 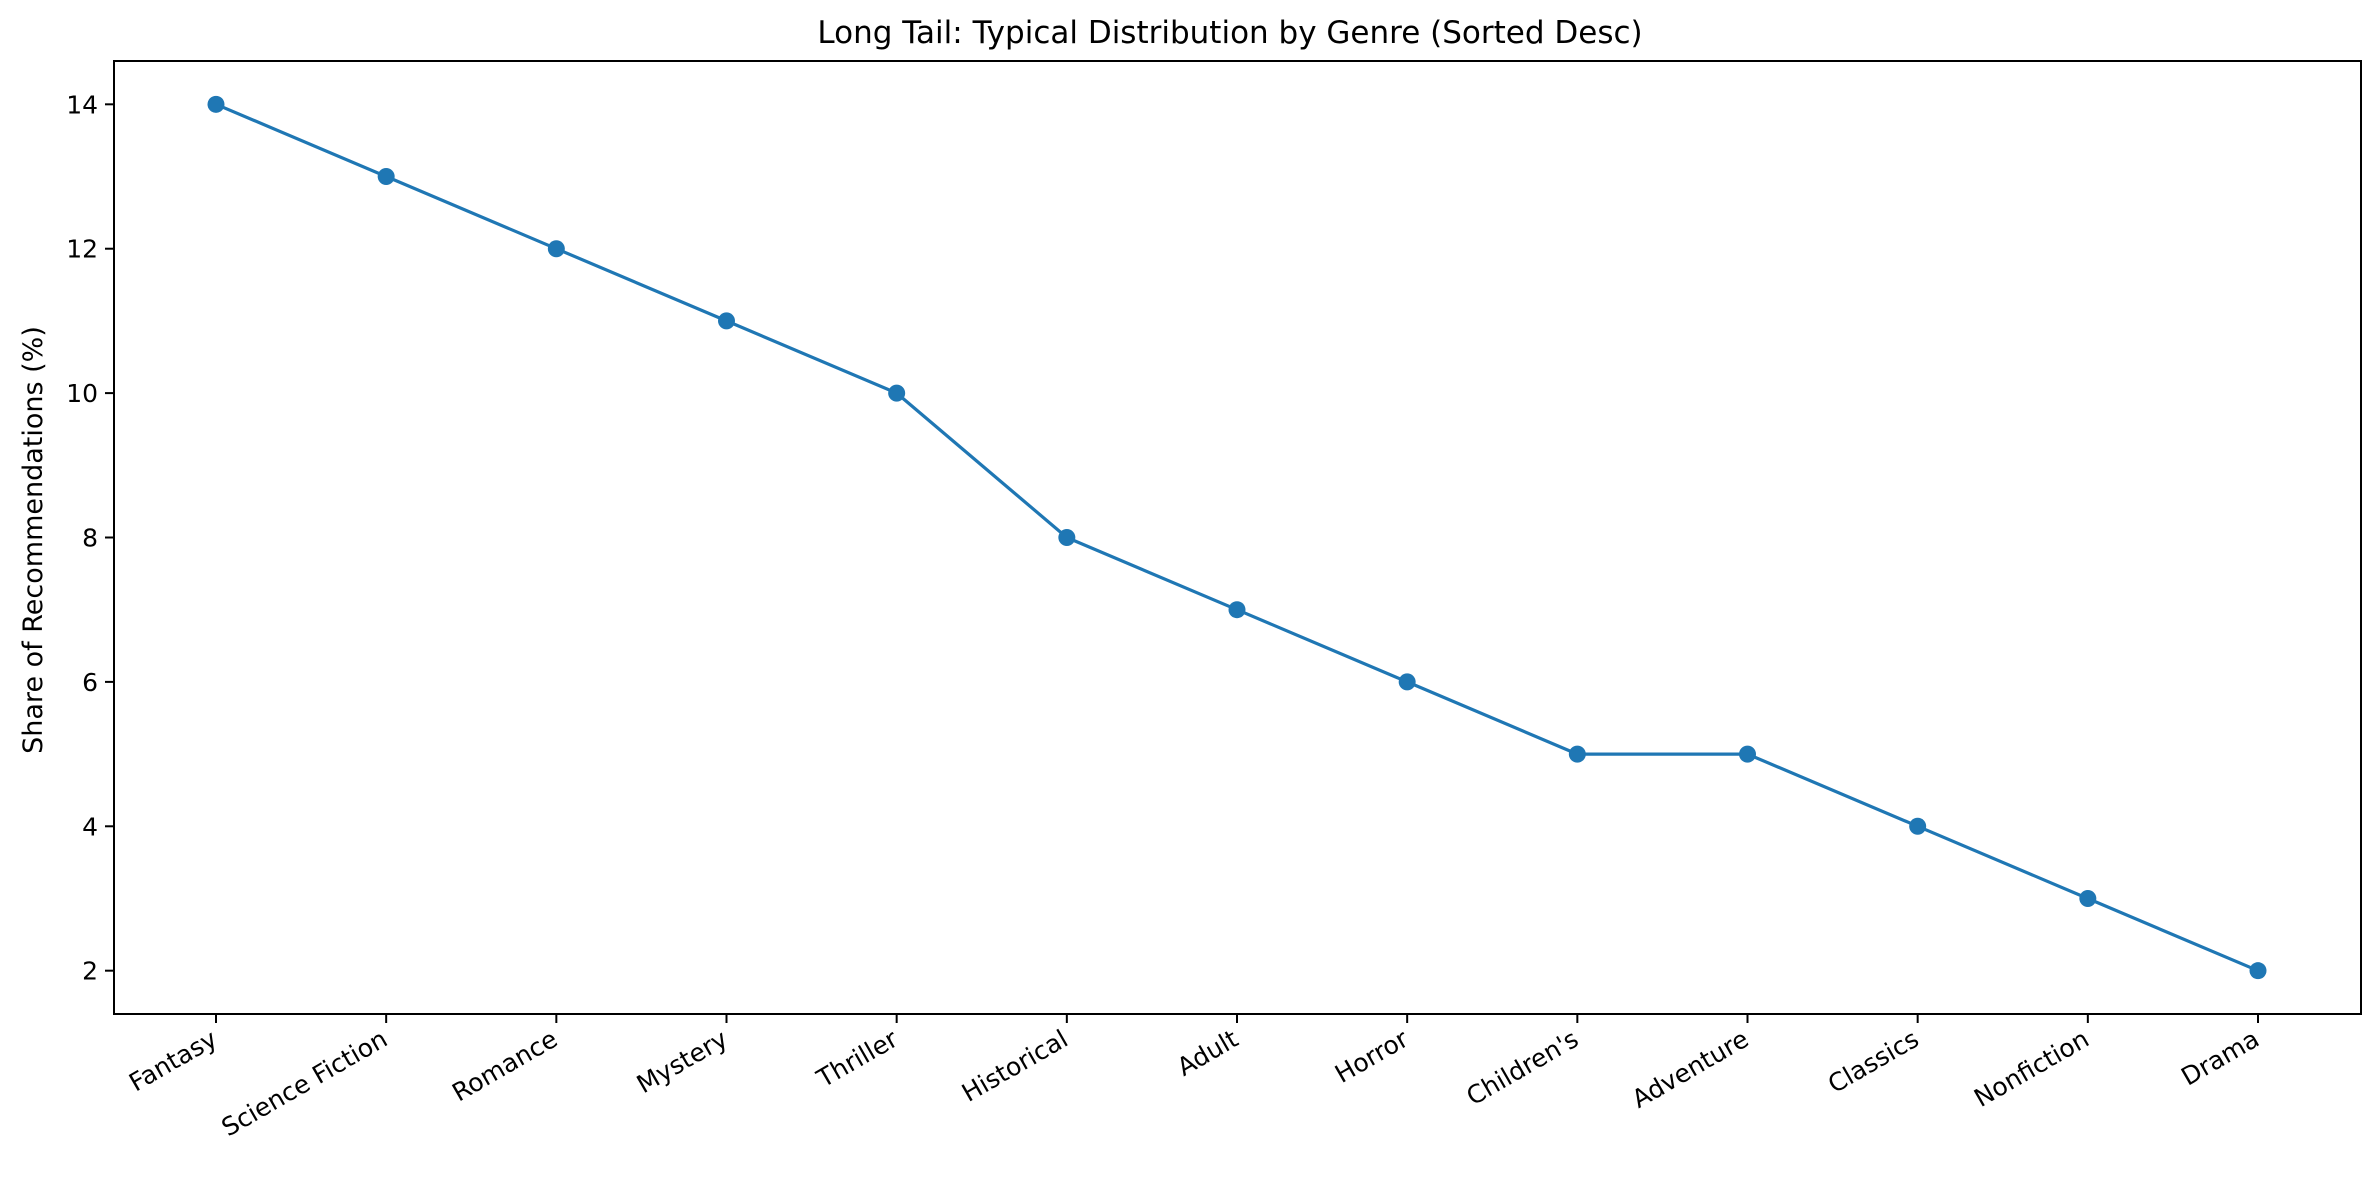 What do you see at coordinates (90, 826) in the screenshot?
I see `y-tick-label: 4` at bounding box center [90, 826].